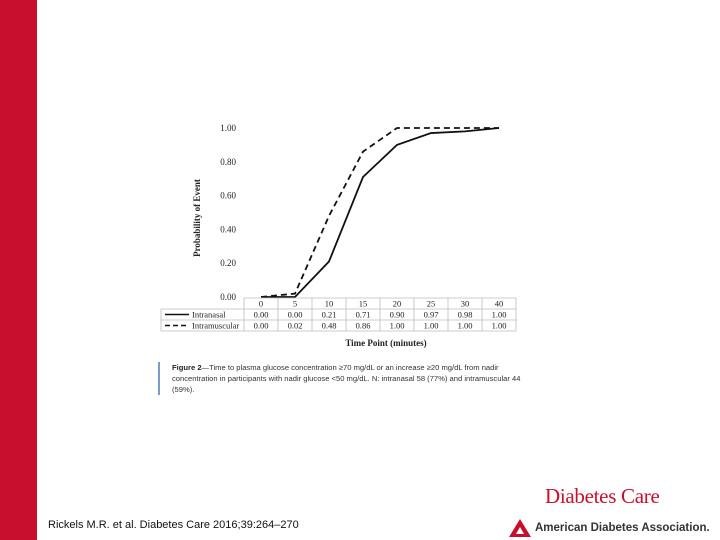 The image size is (720, 540). Describe the element at coordinates (397, 315) in the screenshot. I see `data-label: 0.90` at that location.